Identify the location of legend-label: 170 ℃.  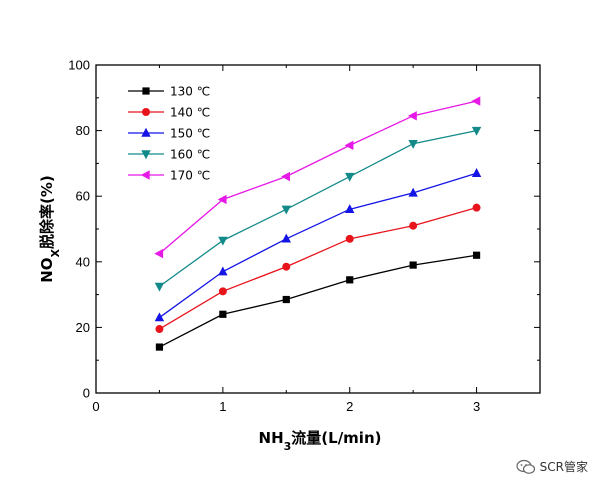
(190, 176).